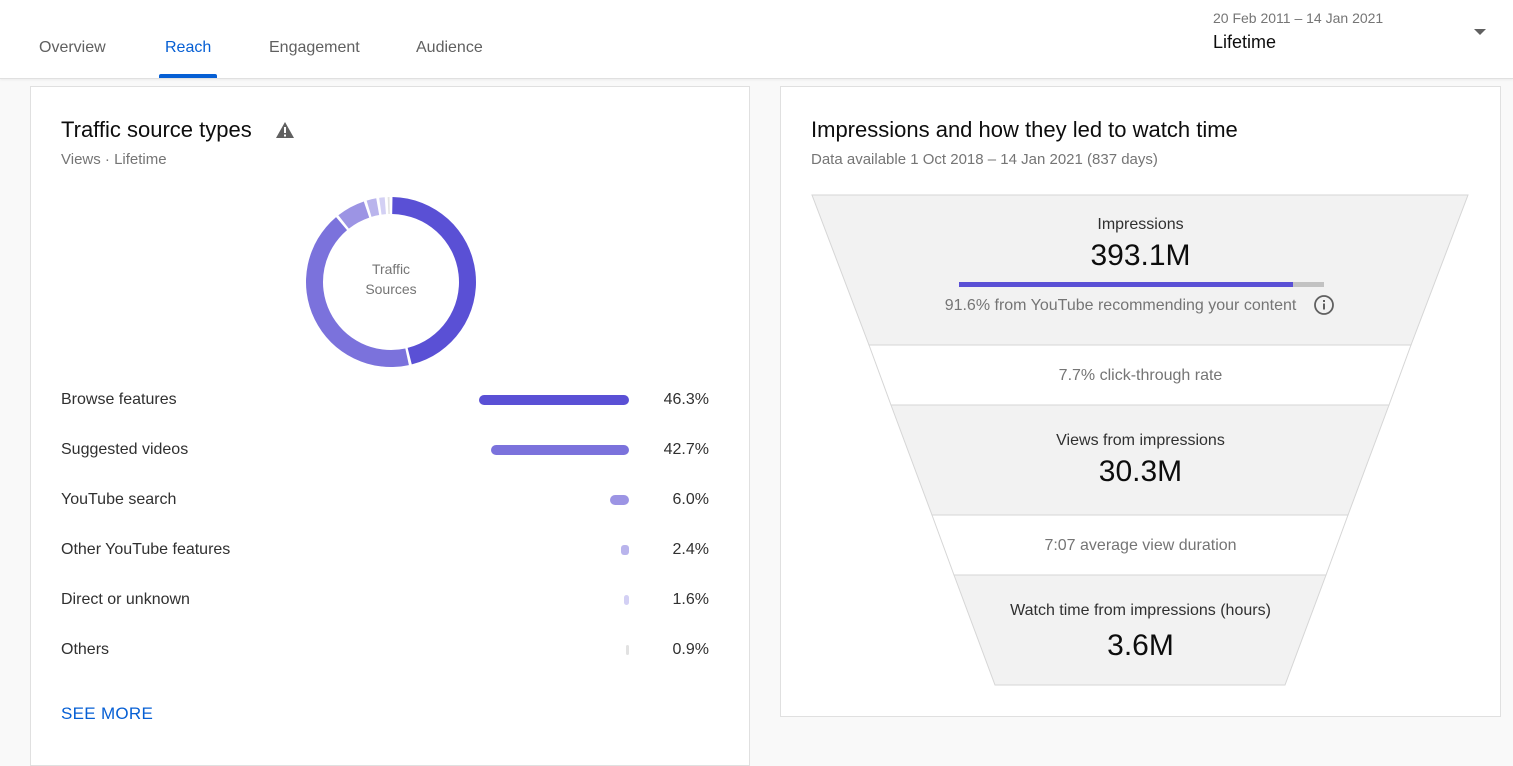 The width and height of the screenshot is (1513, 766). What do you see at coordinates (391, 550) in the screenshot?
I see `list-item: Other YouTube features 2.4%` at bounding box center [391, 550].